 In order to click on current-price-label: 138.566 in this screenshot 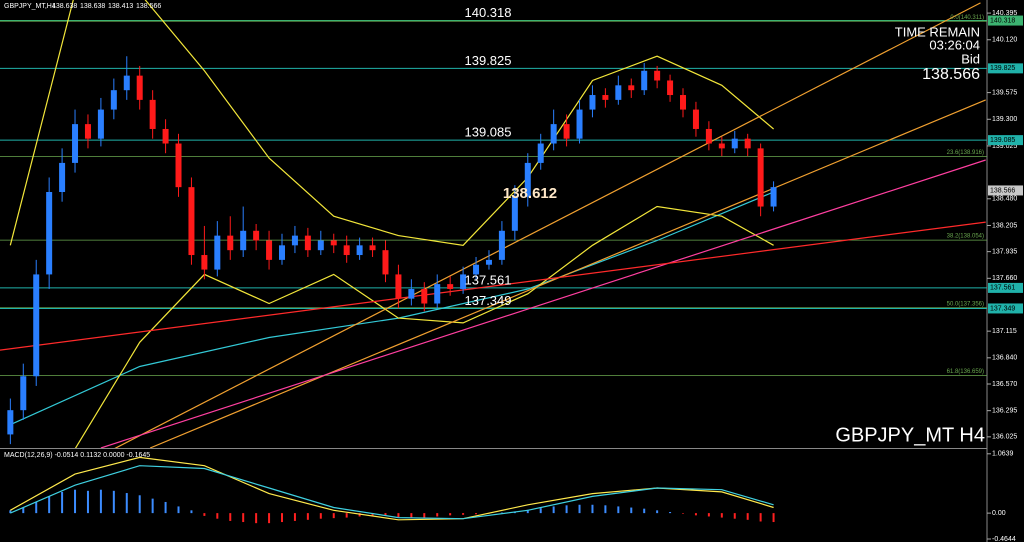, I will do `click(1002, 190)`.